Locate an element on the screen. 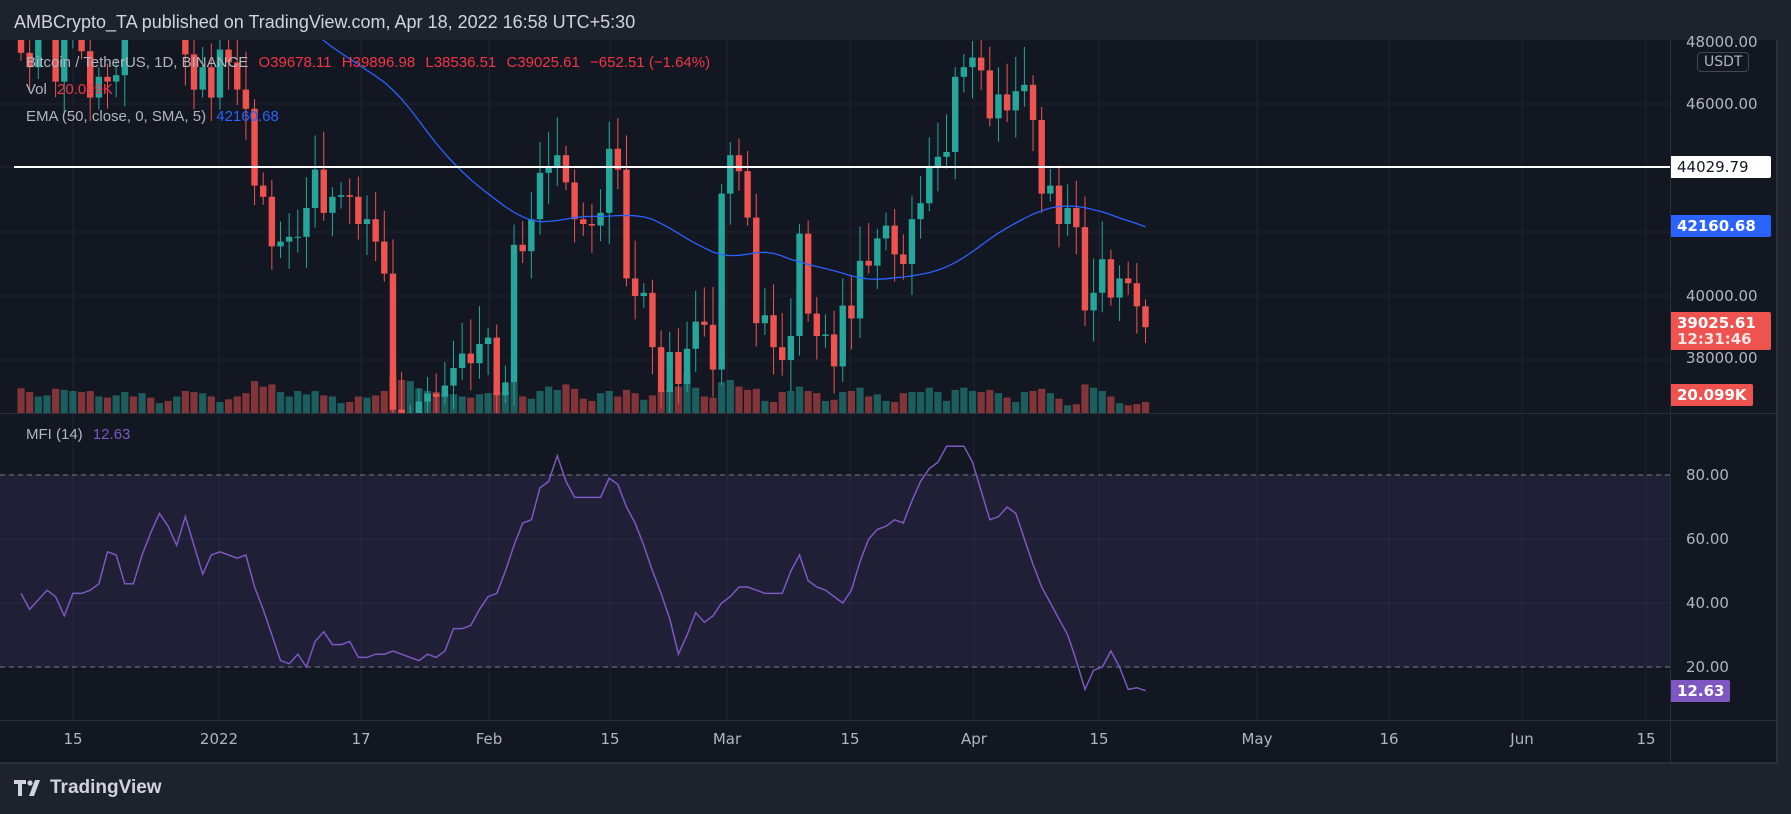  legend-mfi-row: MFI (14) 12.63 is located at coordinates (81, 434).